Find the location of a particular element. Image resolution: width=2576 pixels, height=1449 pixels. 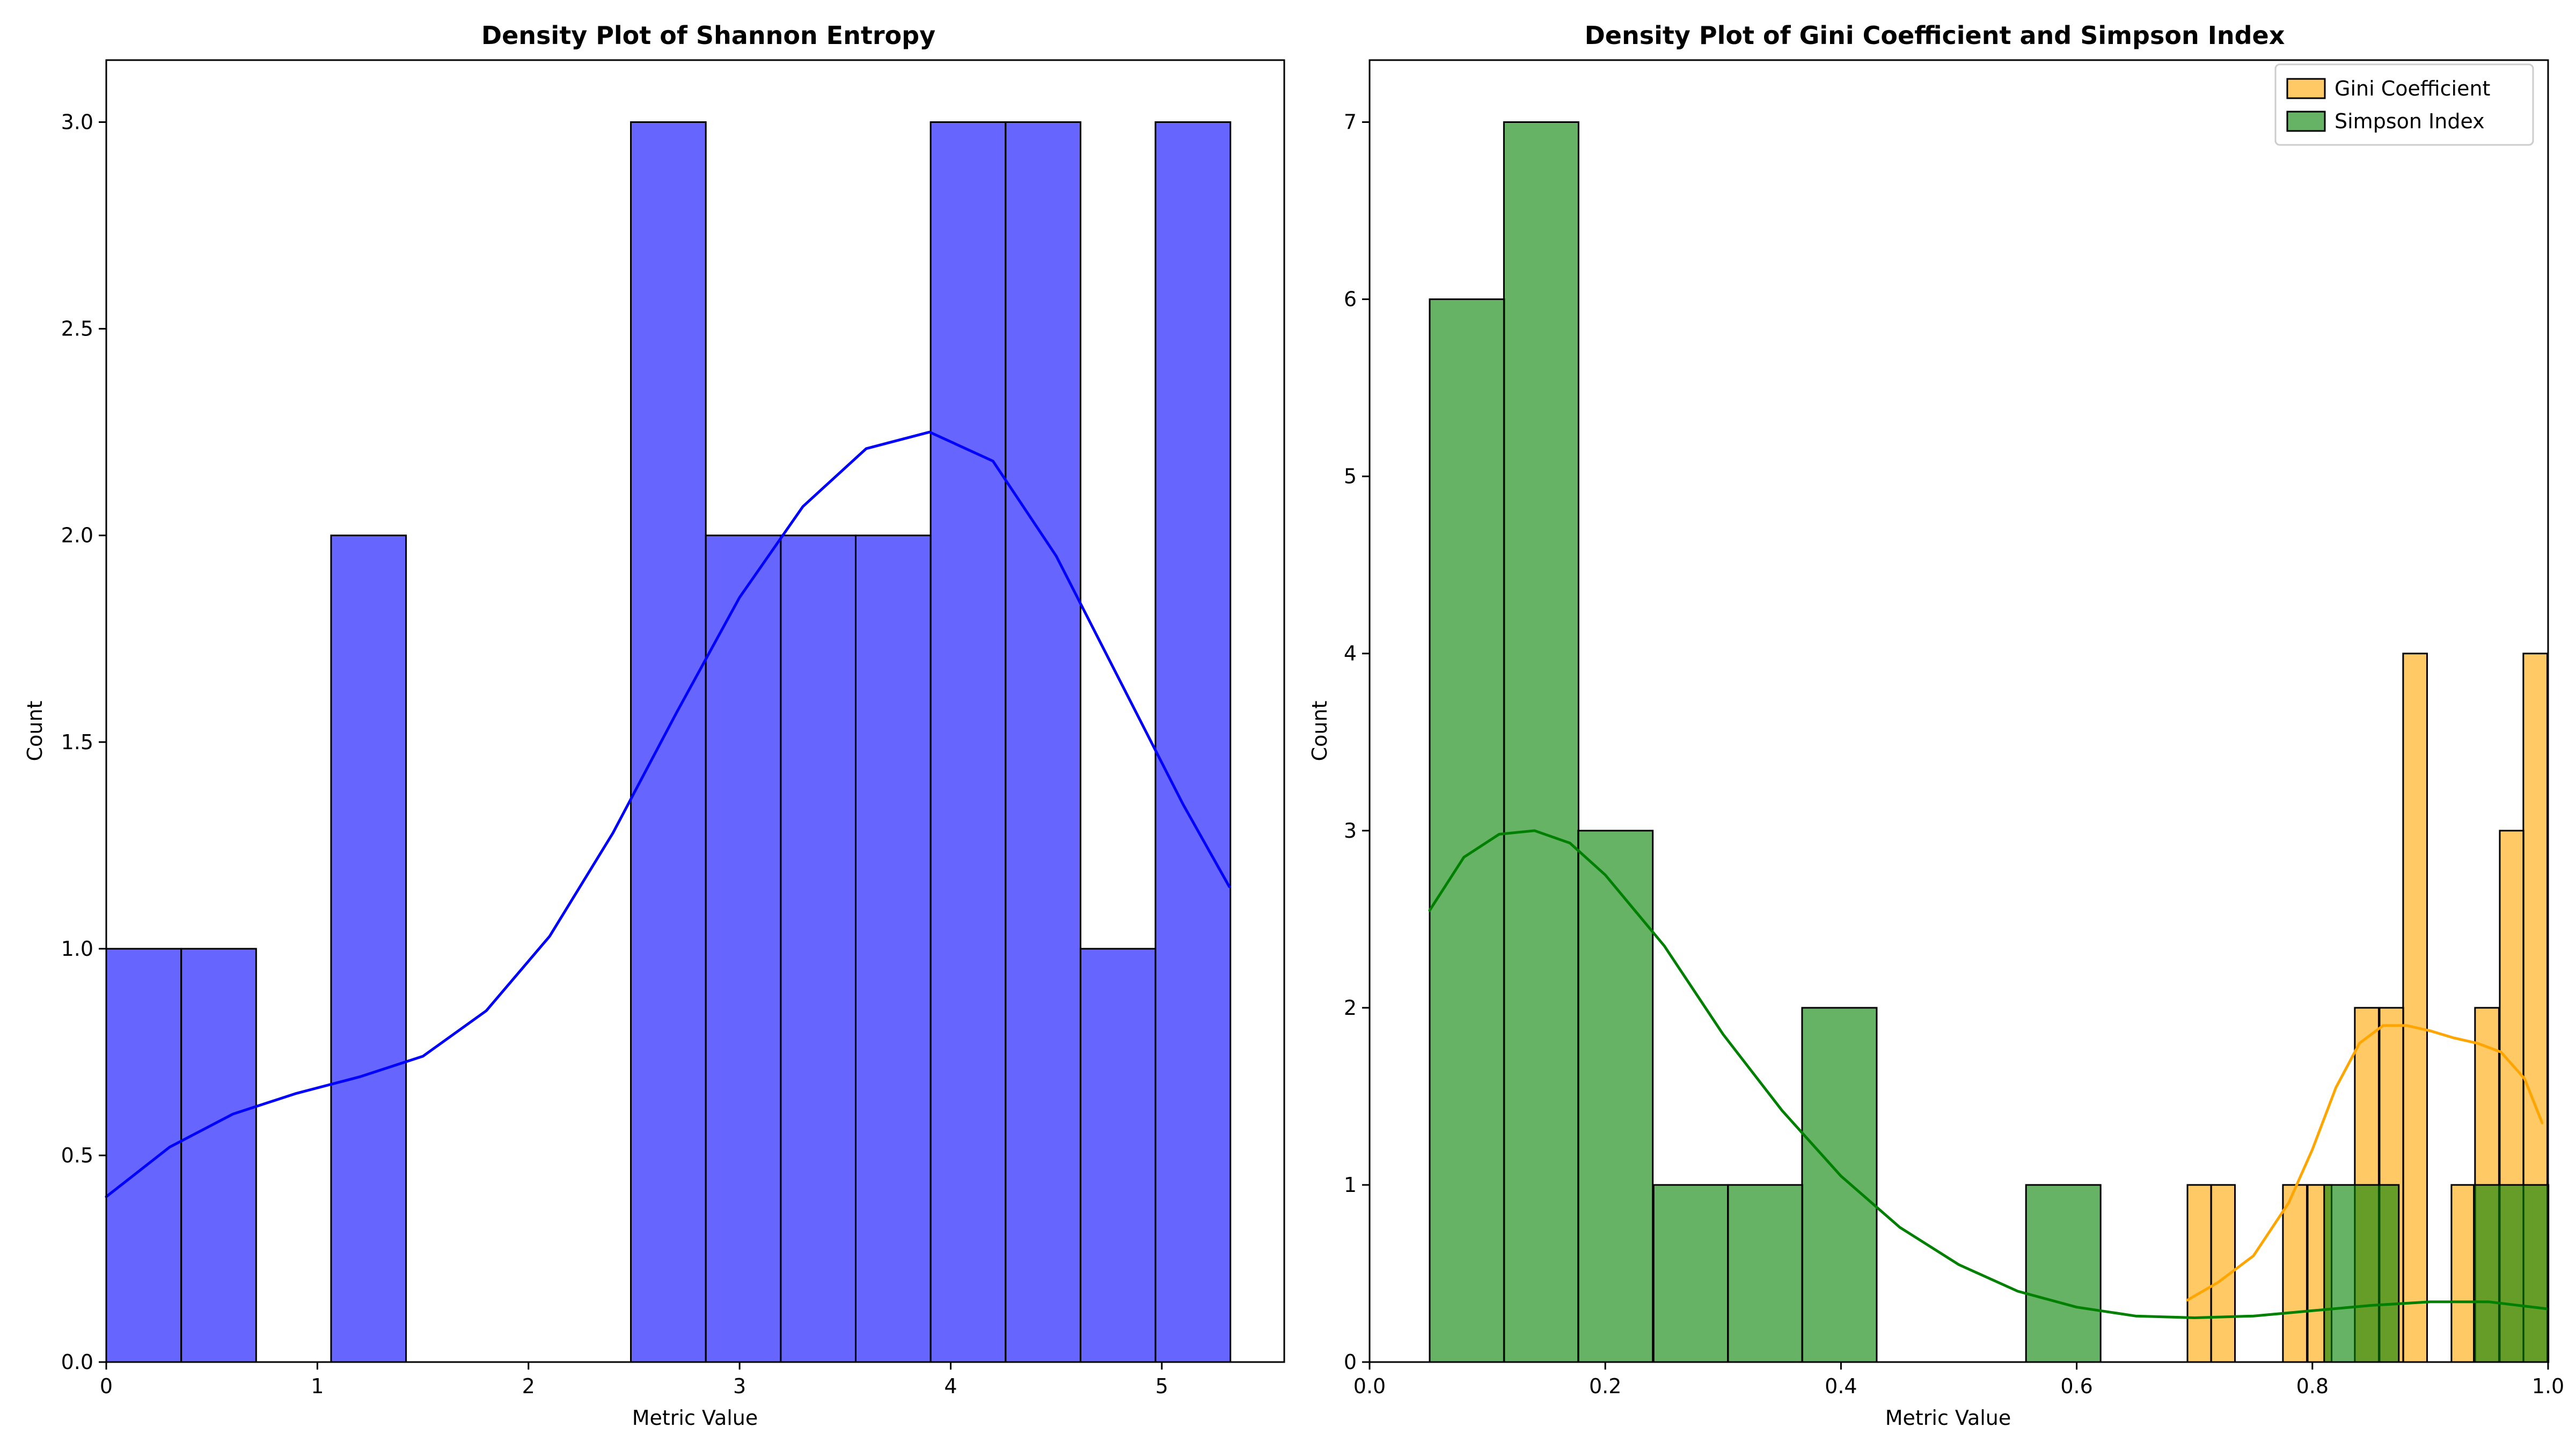

x-tick-label: 4 is located at coordinates (950, 1386).